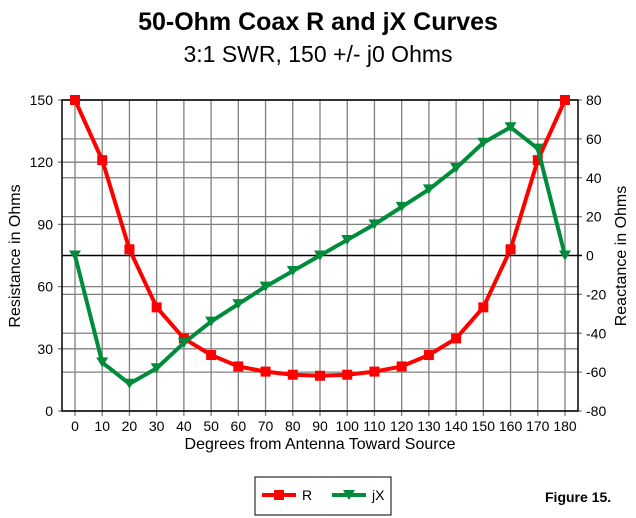 Image resolution: width=636 pixels, height=518 pixels. I want to click on figure-caption: Figure 15., so click(578, 497).